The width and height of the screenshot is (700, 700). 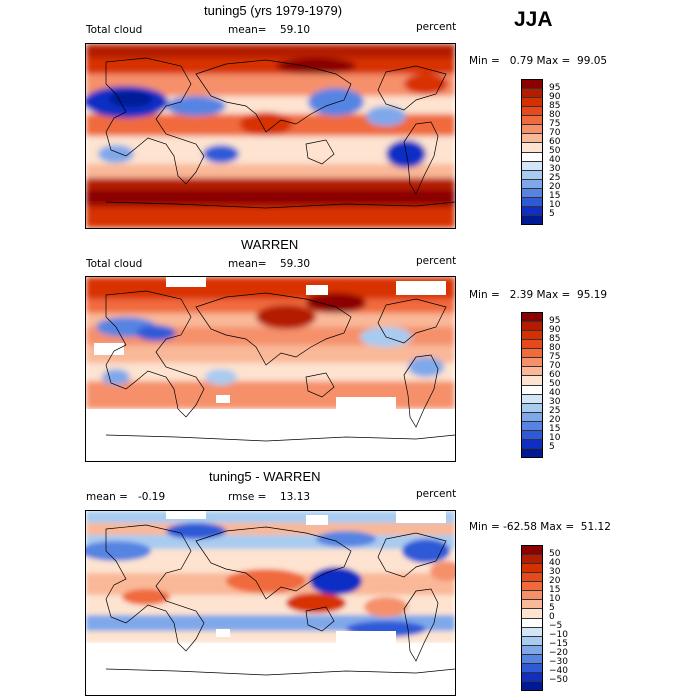 I want to click on colorbar-tick: −40, so click(x=558, y=671).